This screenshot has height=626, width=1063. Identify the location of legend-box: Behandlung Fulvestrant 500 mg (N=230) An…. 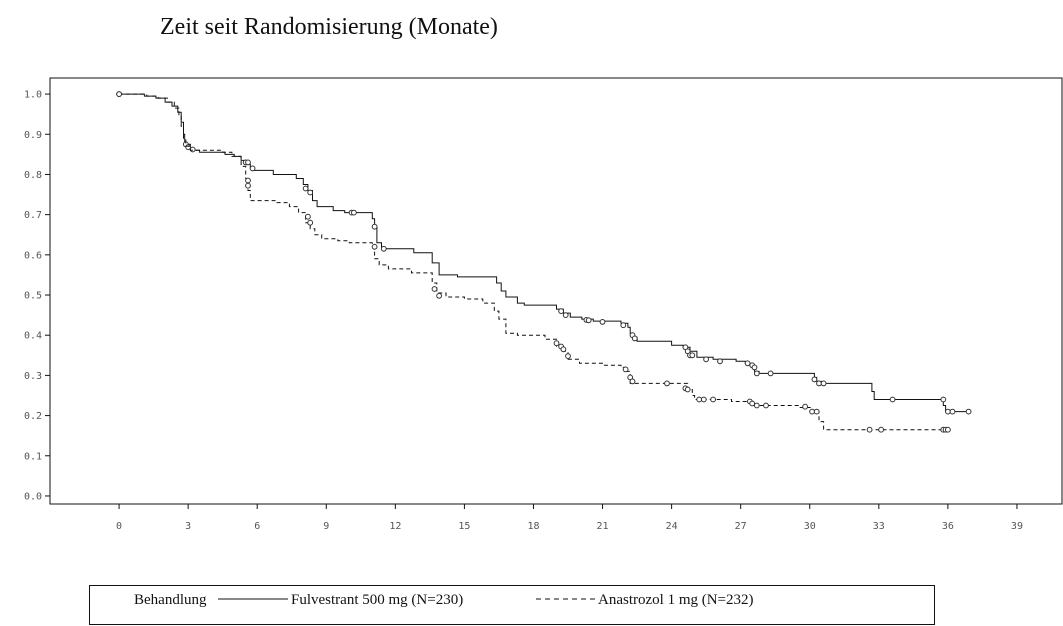
(512, 605).